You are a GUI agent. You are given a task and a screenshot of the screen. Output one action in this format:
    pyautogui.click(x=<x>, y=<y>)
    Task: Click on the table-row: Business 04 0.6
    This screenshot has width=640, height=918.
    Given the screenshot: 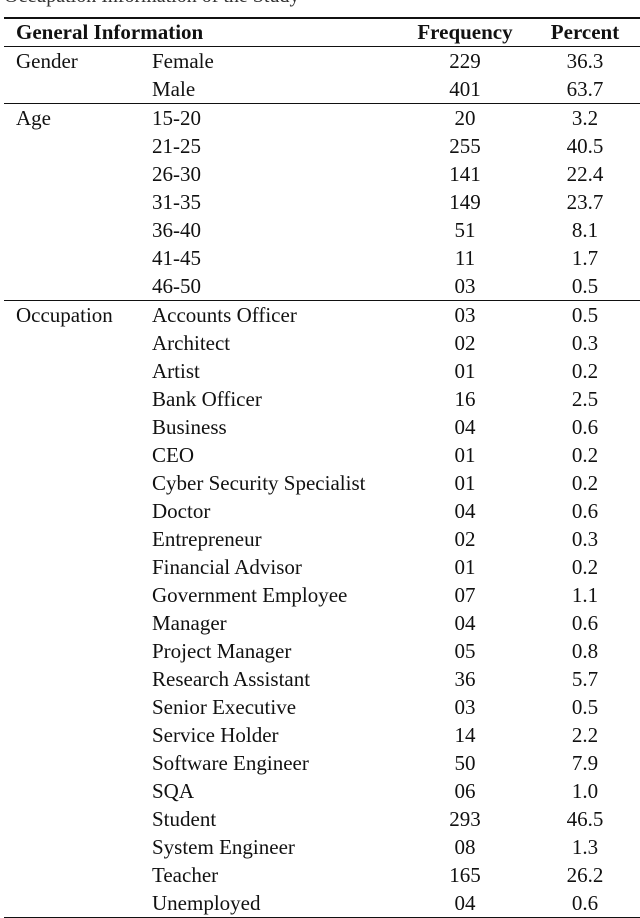 What is the action you would take?
    pyautogui.click(x=322, y=427)
    